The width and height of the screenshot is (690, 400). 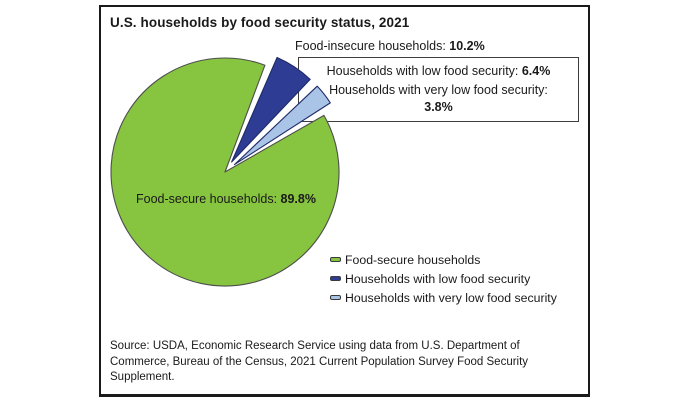 I want to click on low-food-security-text: Households with low food security:, so click(x=424, y=71).